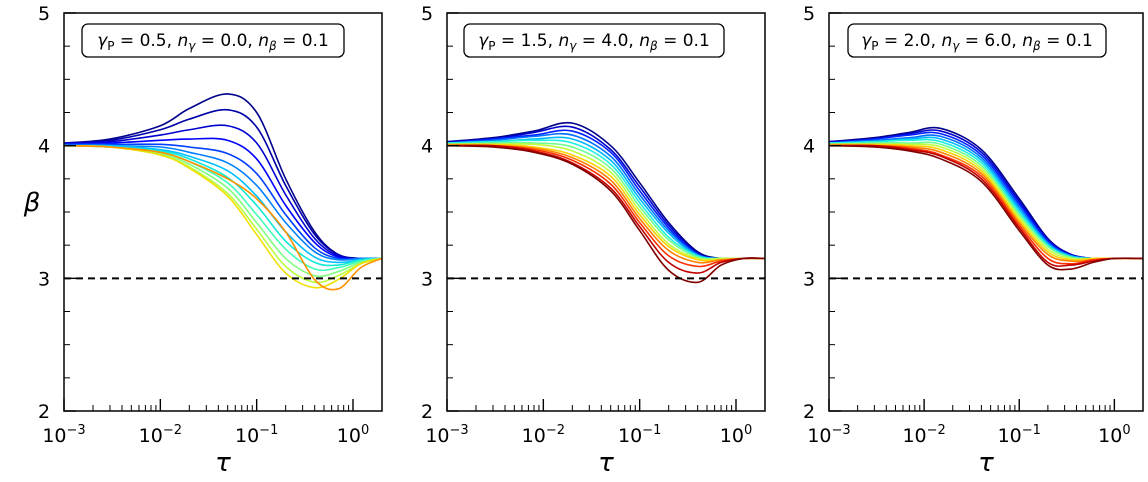  I want to click on legend-n1-value: = 6.0,, so click(990, 41).